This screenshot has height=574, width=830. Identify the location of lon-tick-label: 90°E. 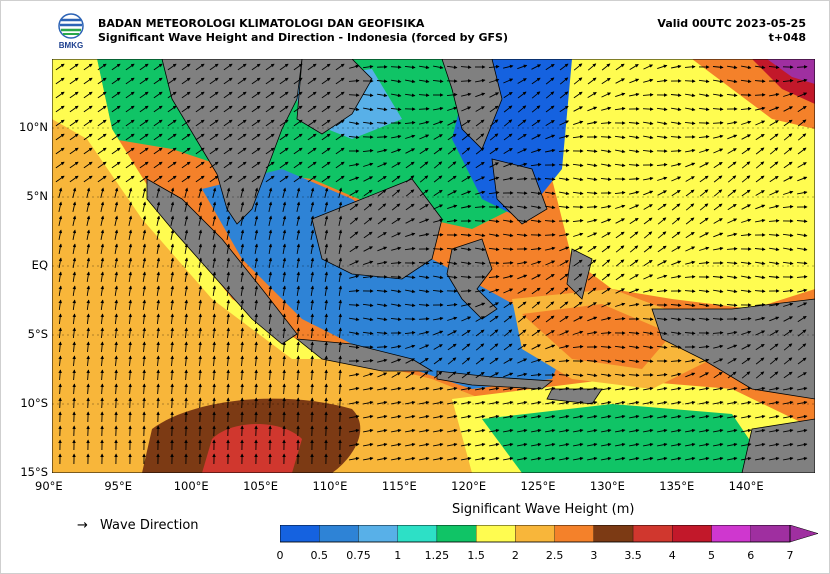
(49, 486).